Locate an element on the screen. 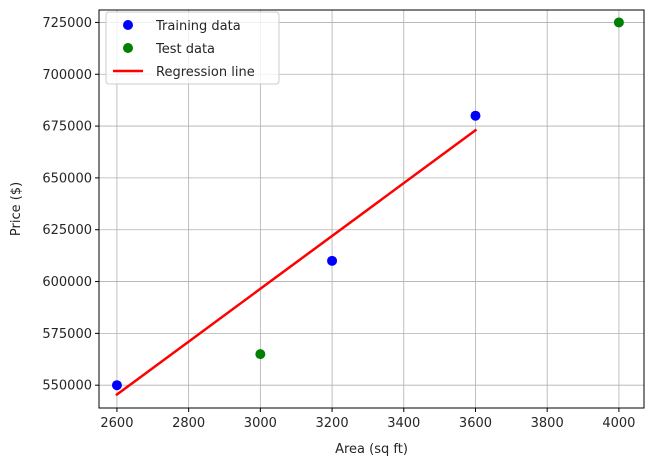  x-axis-label: Area (sq ft) is located at coordinates (371, 449).